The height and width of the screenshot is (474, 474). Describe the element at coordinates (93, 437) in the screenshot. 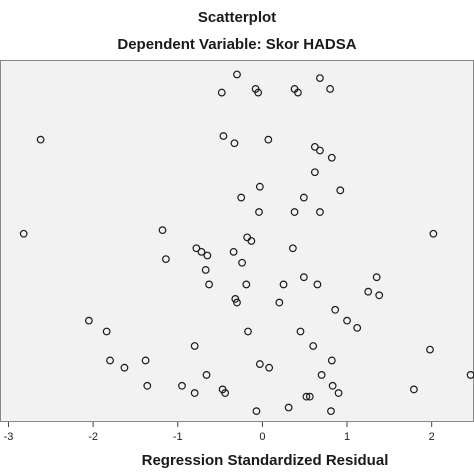

I see `x-tick-label: -2` at that location.